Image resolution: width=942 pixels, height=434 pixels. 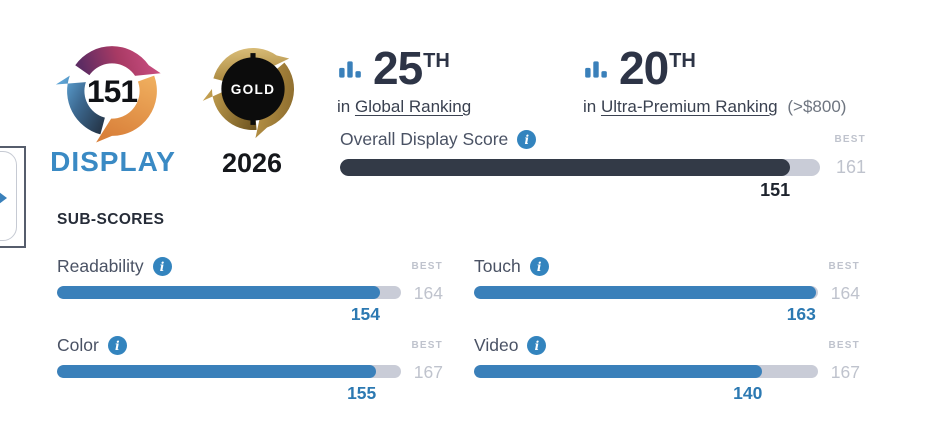 What do you see at coordinates (100, 266) in the screenshot?
I see `subscore-label: Readability` at bounding box center [100, 266].